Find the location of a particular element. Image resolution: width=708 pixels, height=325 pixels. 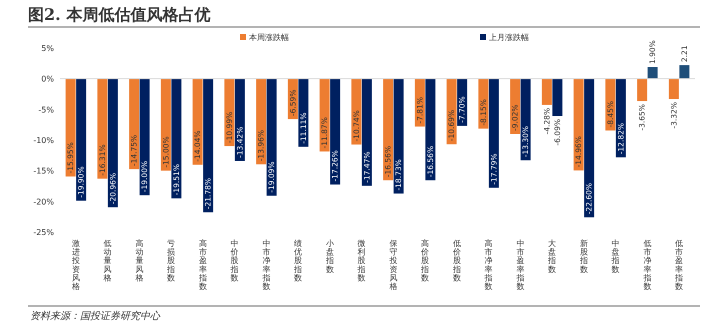

y-tick-label: -15% is located at coordinates (43, 171).